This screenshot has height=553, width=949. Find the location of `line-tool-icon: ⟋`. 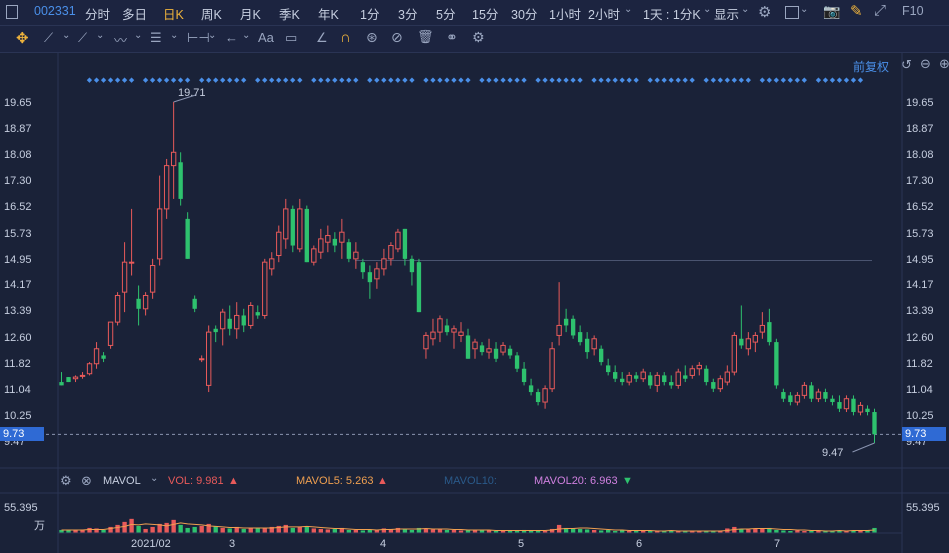

line-tool-icon: ⟋ is located at coordinates (49, 37).